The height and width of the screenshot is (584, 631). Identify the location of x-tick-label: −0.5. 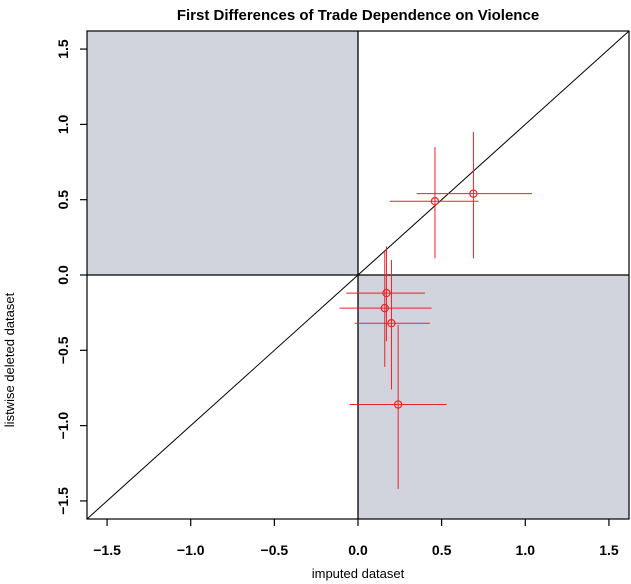
(275, 550).